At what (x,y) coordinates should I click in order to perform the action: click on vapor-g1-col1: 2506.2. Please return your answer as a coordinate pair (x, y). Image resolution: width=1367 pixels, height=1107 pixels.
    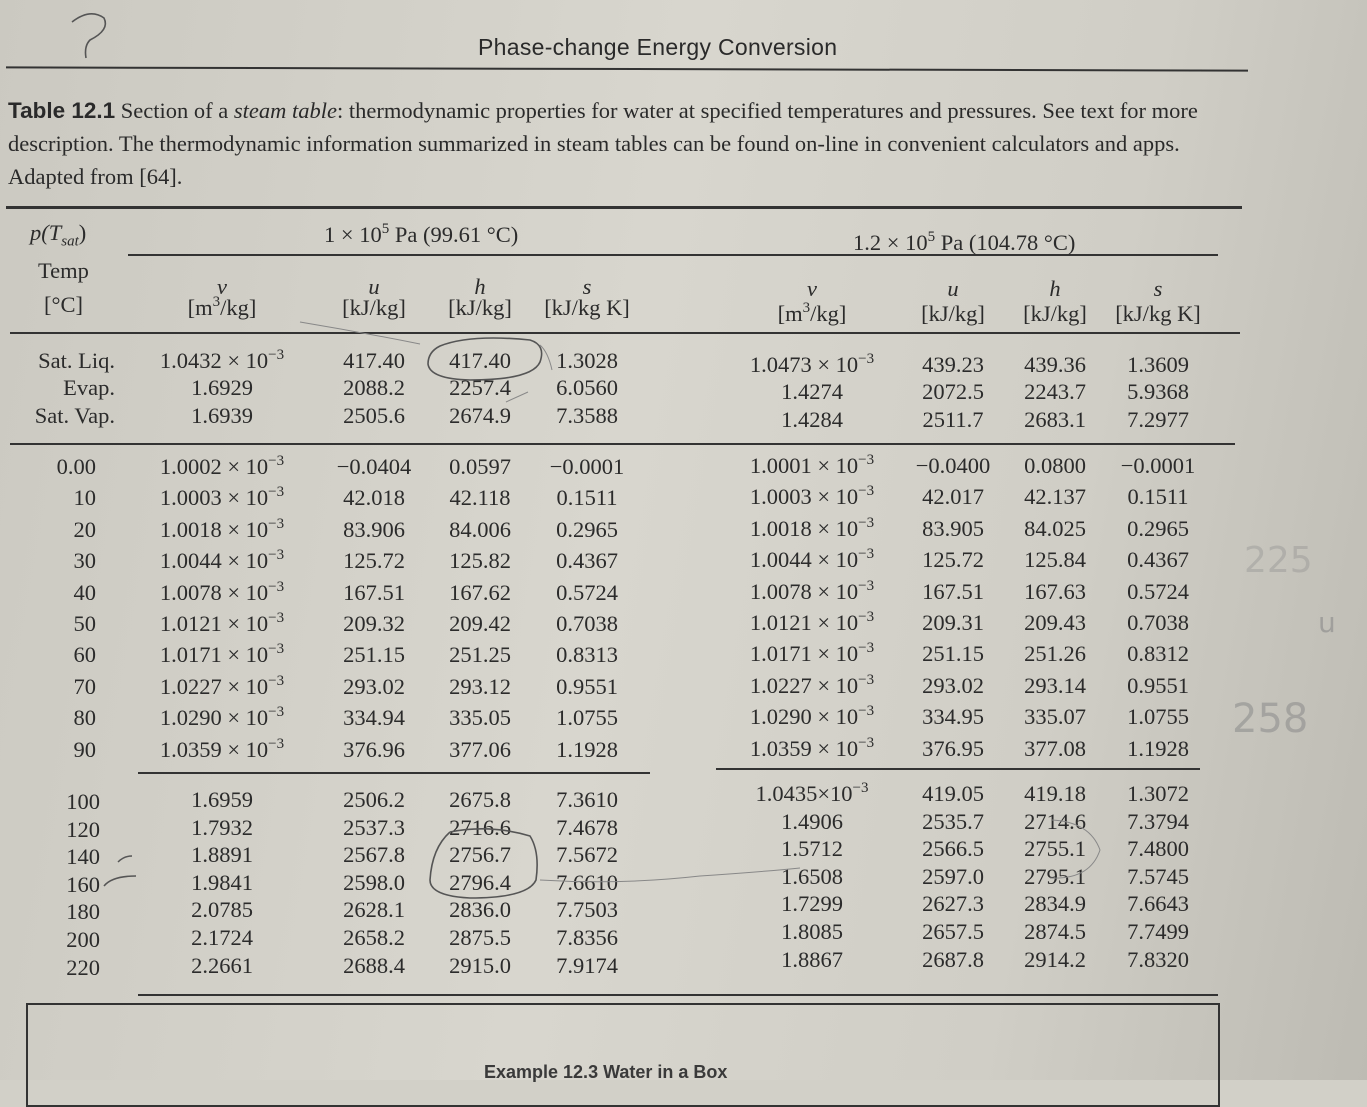
    Looking at the image, I should click on (374, 799).